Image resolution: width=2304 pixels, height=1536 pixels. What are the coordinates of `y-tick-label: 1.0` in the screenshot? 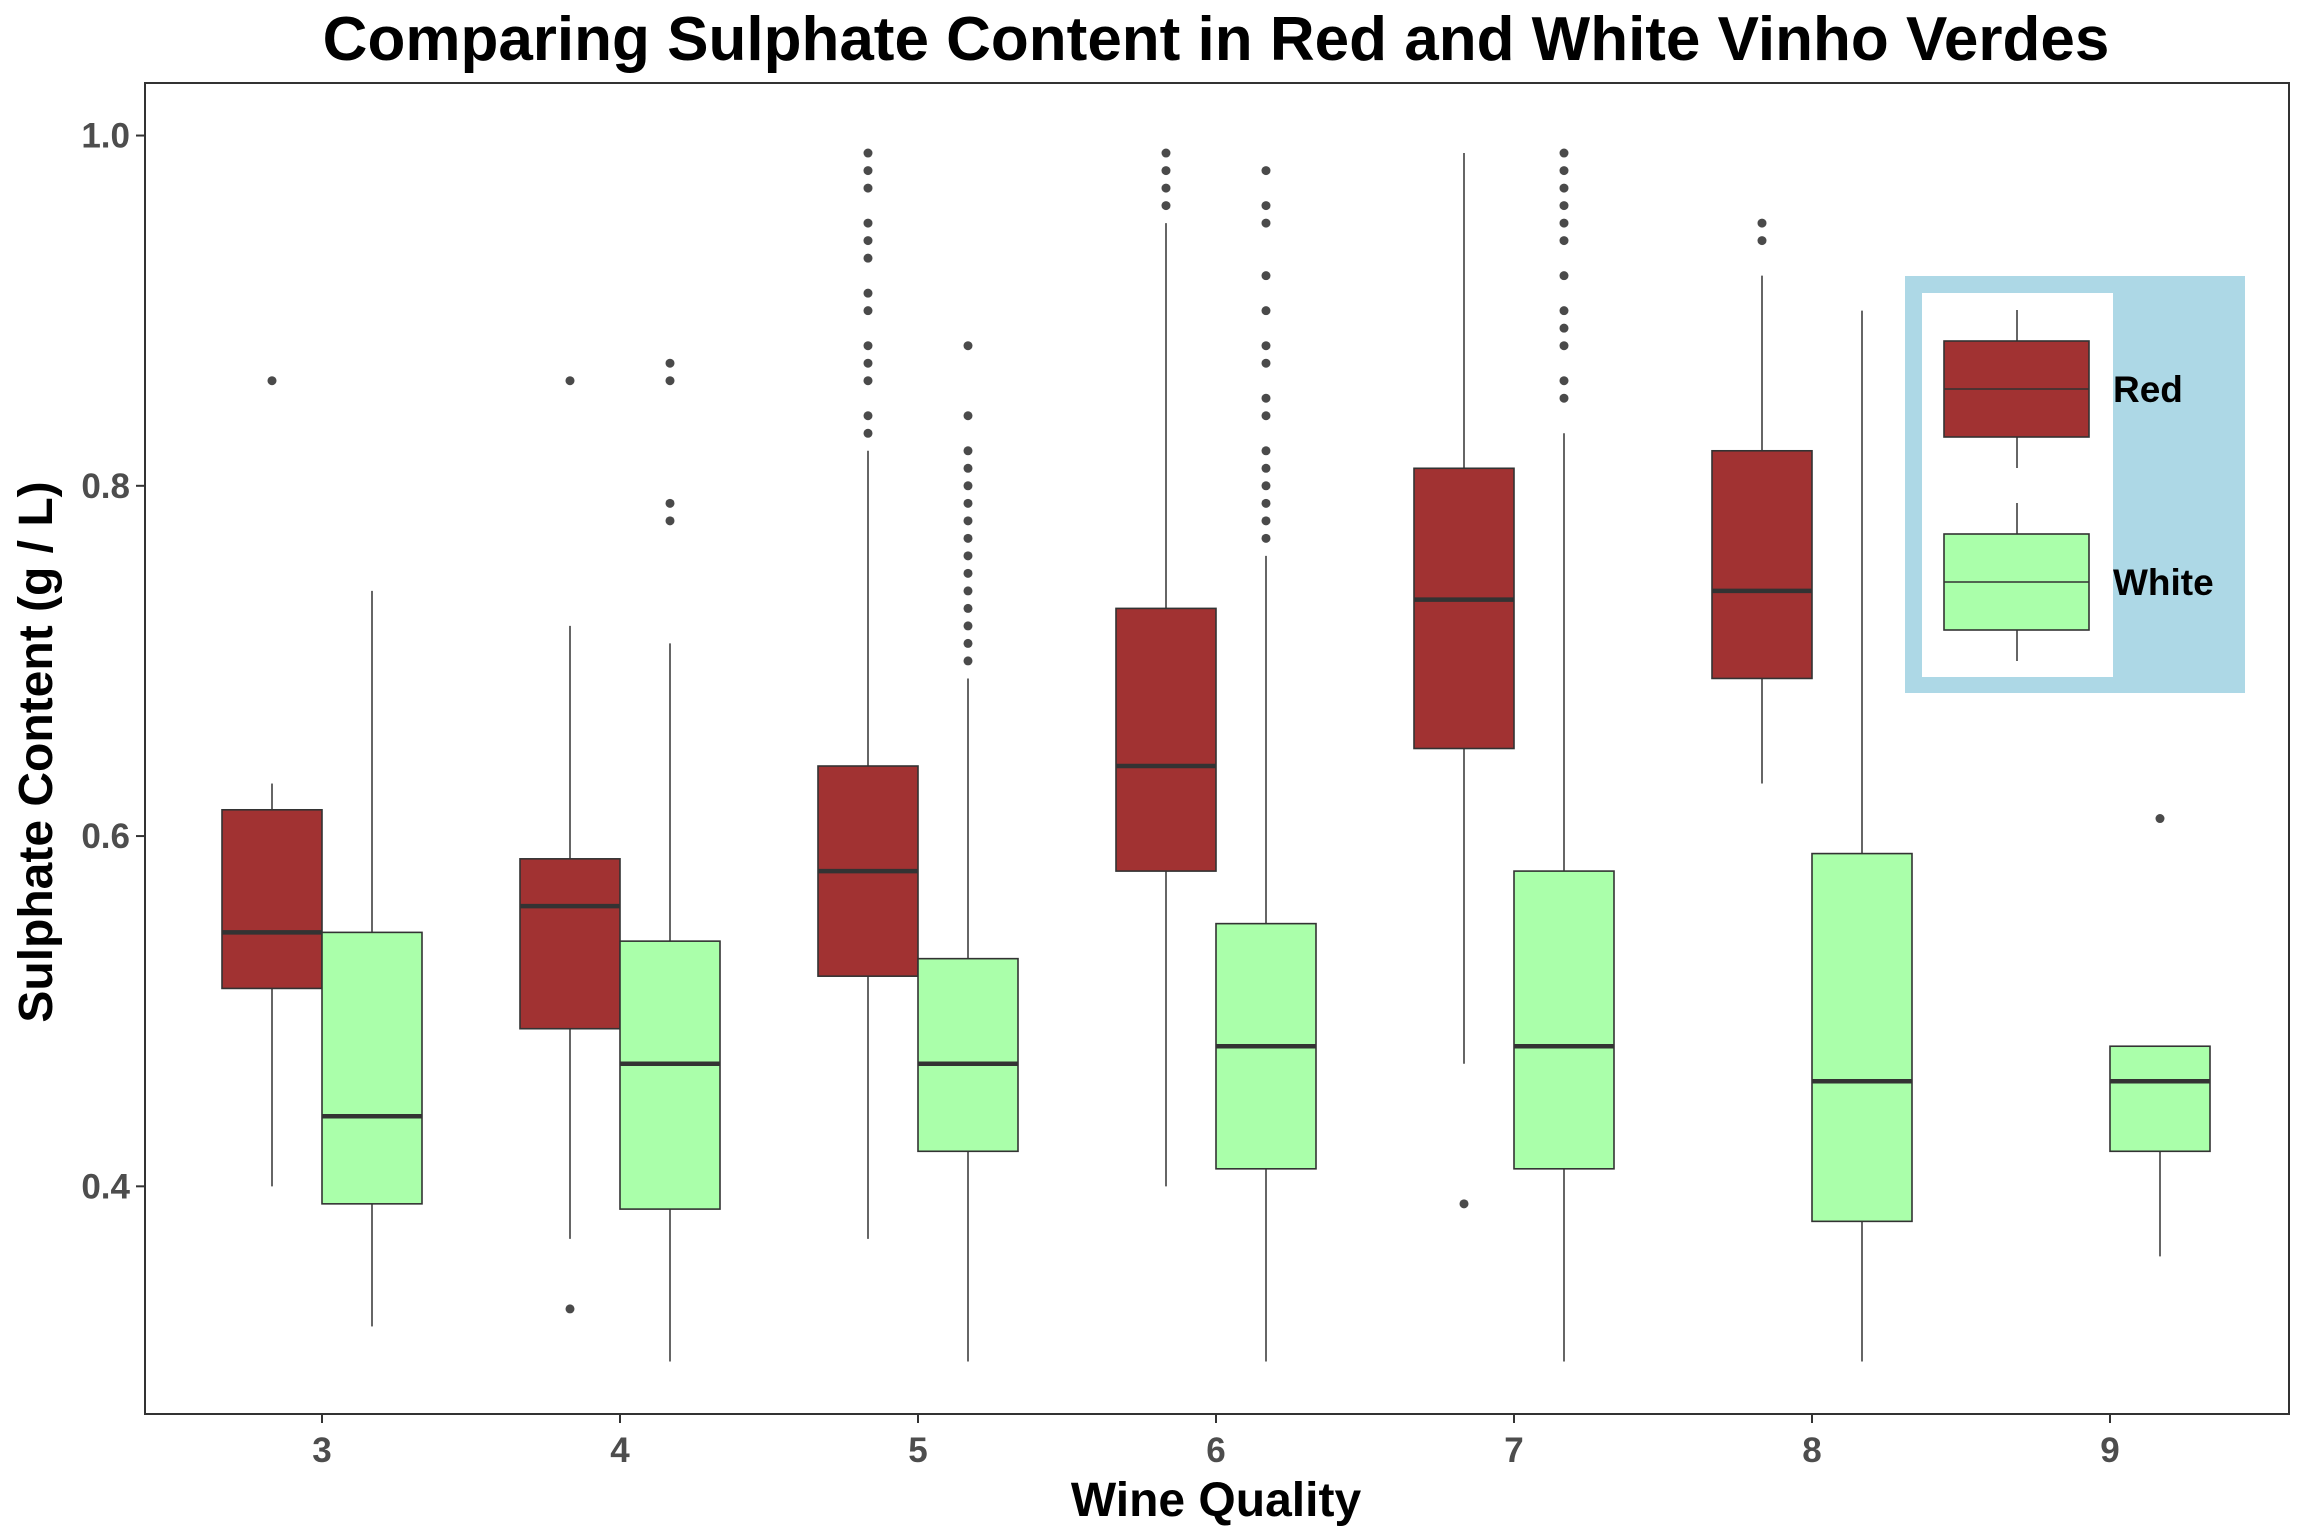 It's located at (105, 136).